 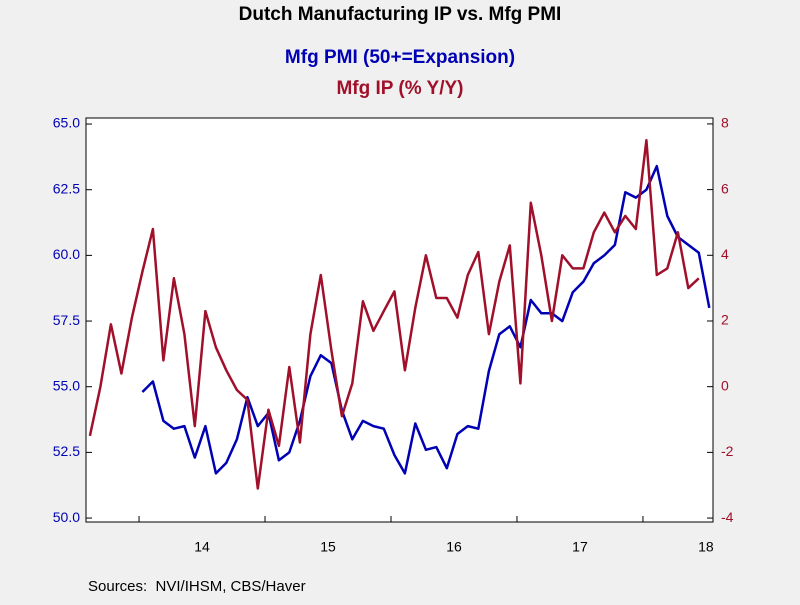 What do you see at coordinates (727, 517) in the screenshot?
I see `y2-tick-label: -4` at bounding box center [727, 517].